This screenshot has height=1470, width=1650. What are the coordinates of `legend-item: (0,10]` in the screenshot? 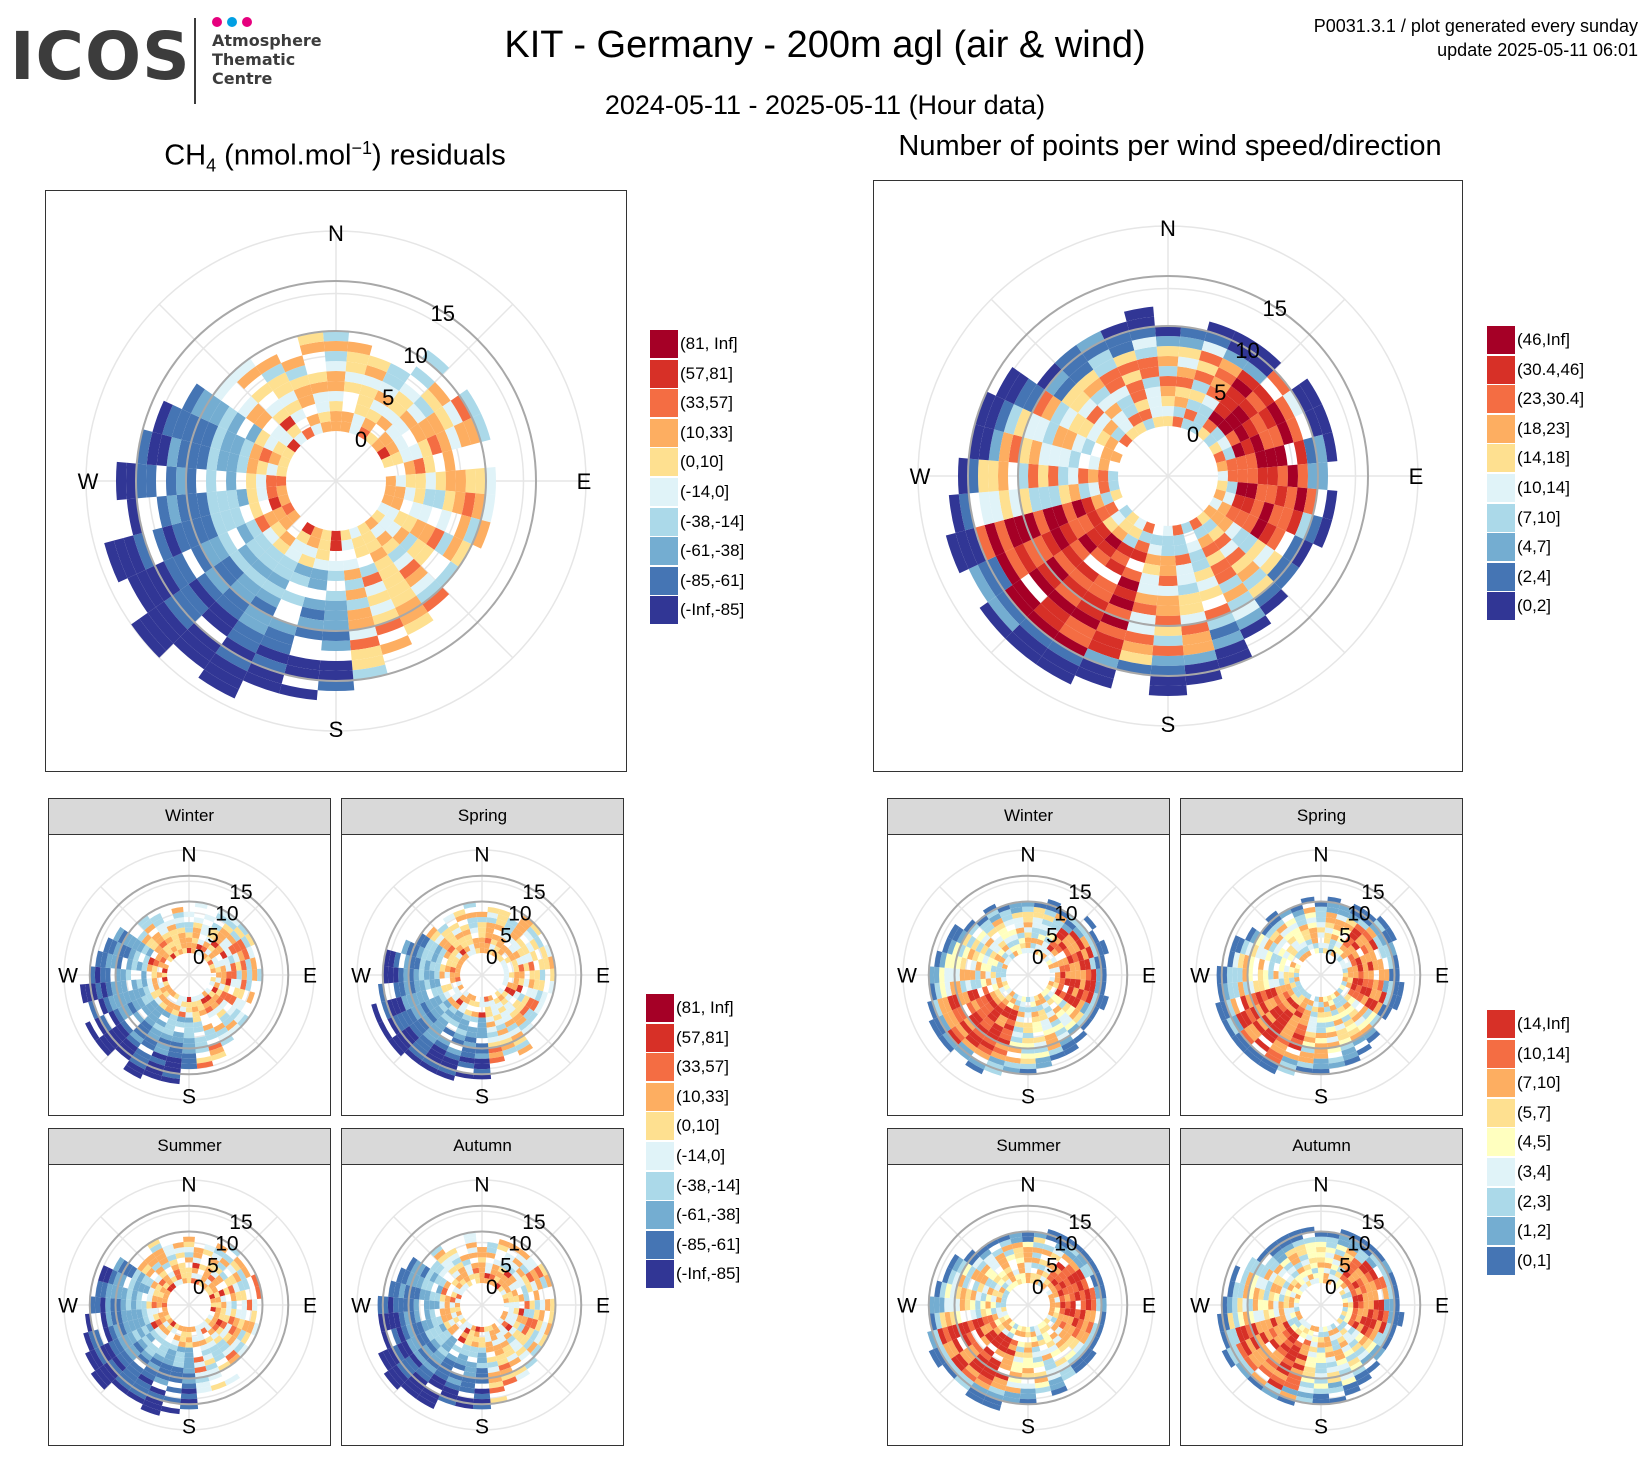 It's located at (720, 462).